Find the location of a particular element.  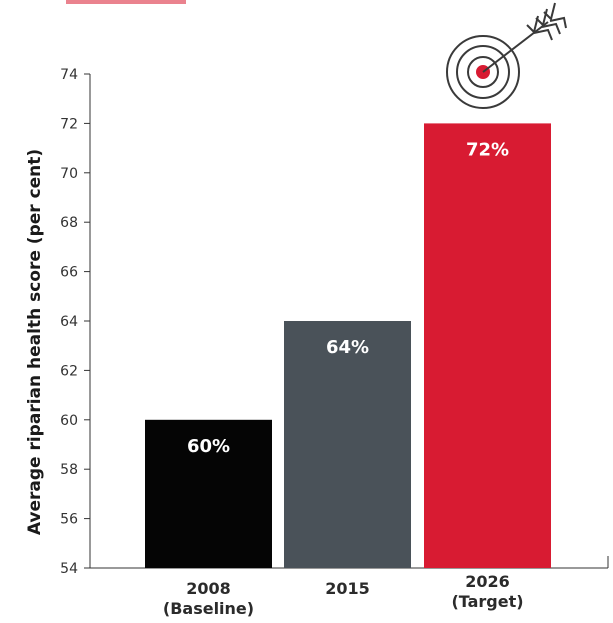

x-tick-label-2015: 2015 is located at coordinates (347, 588).